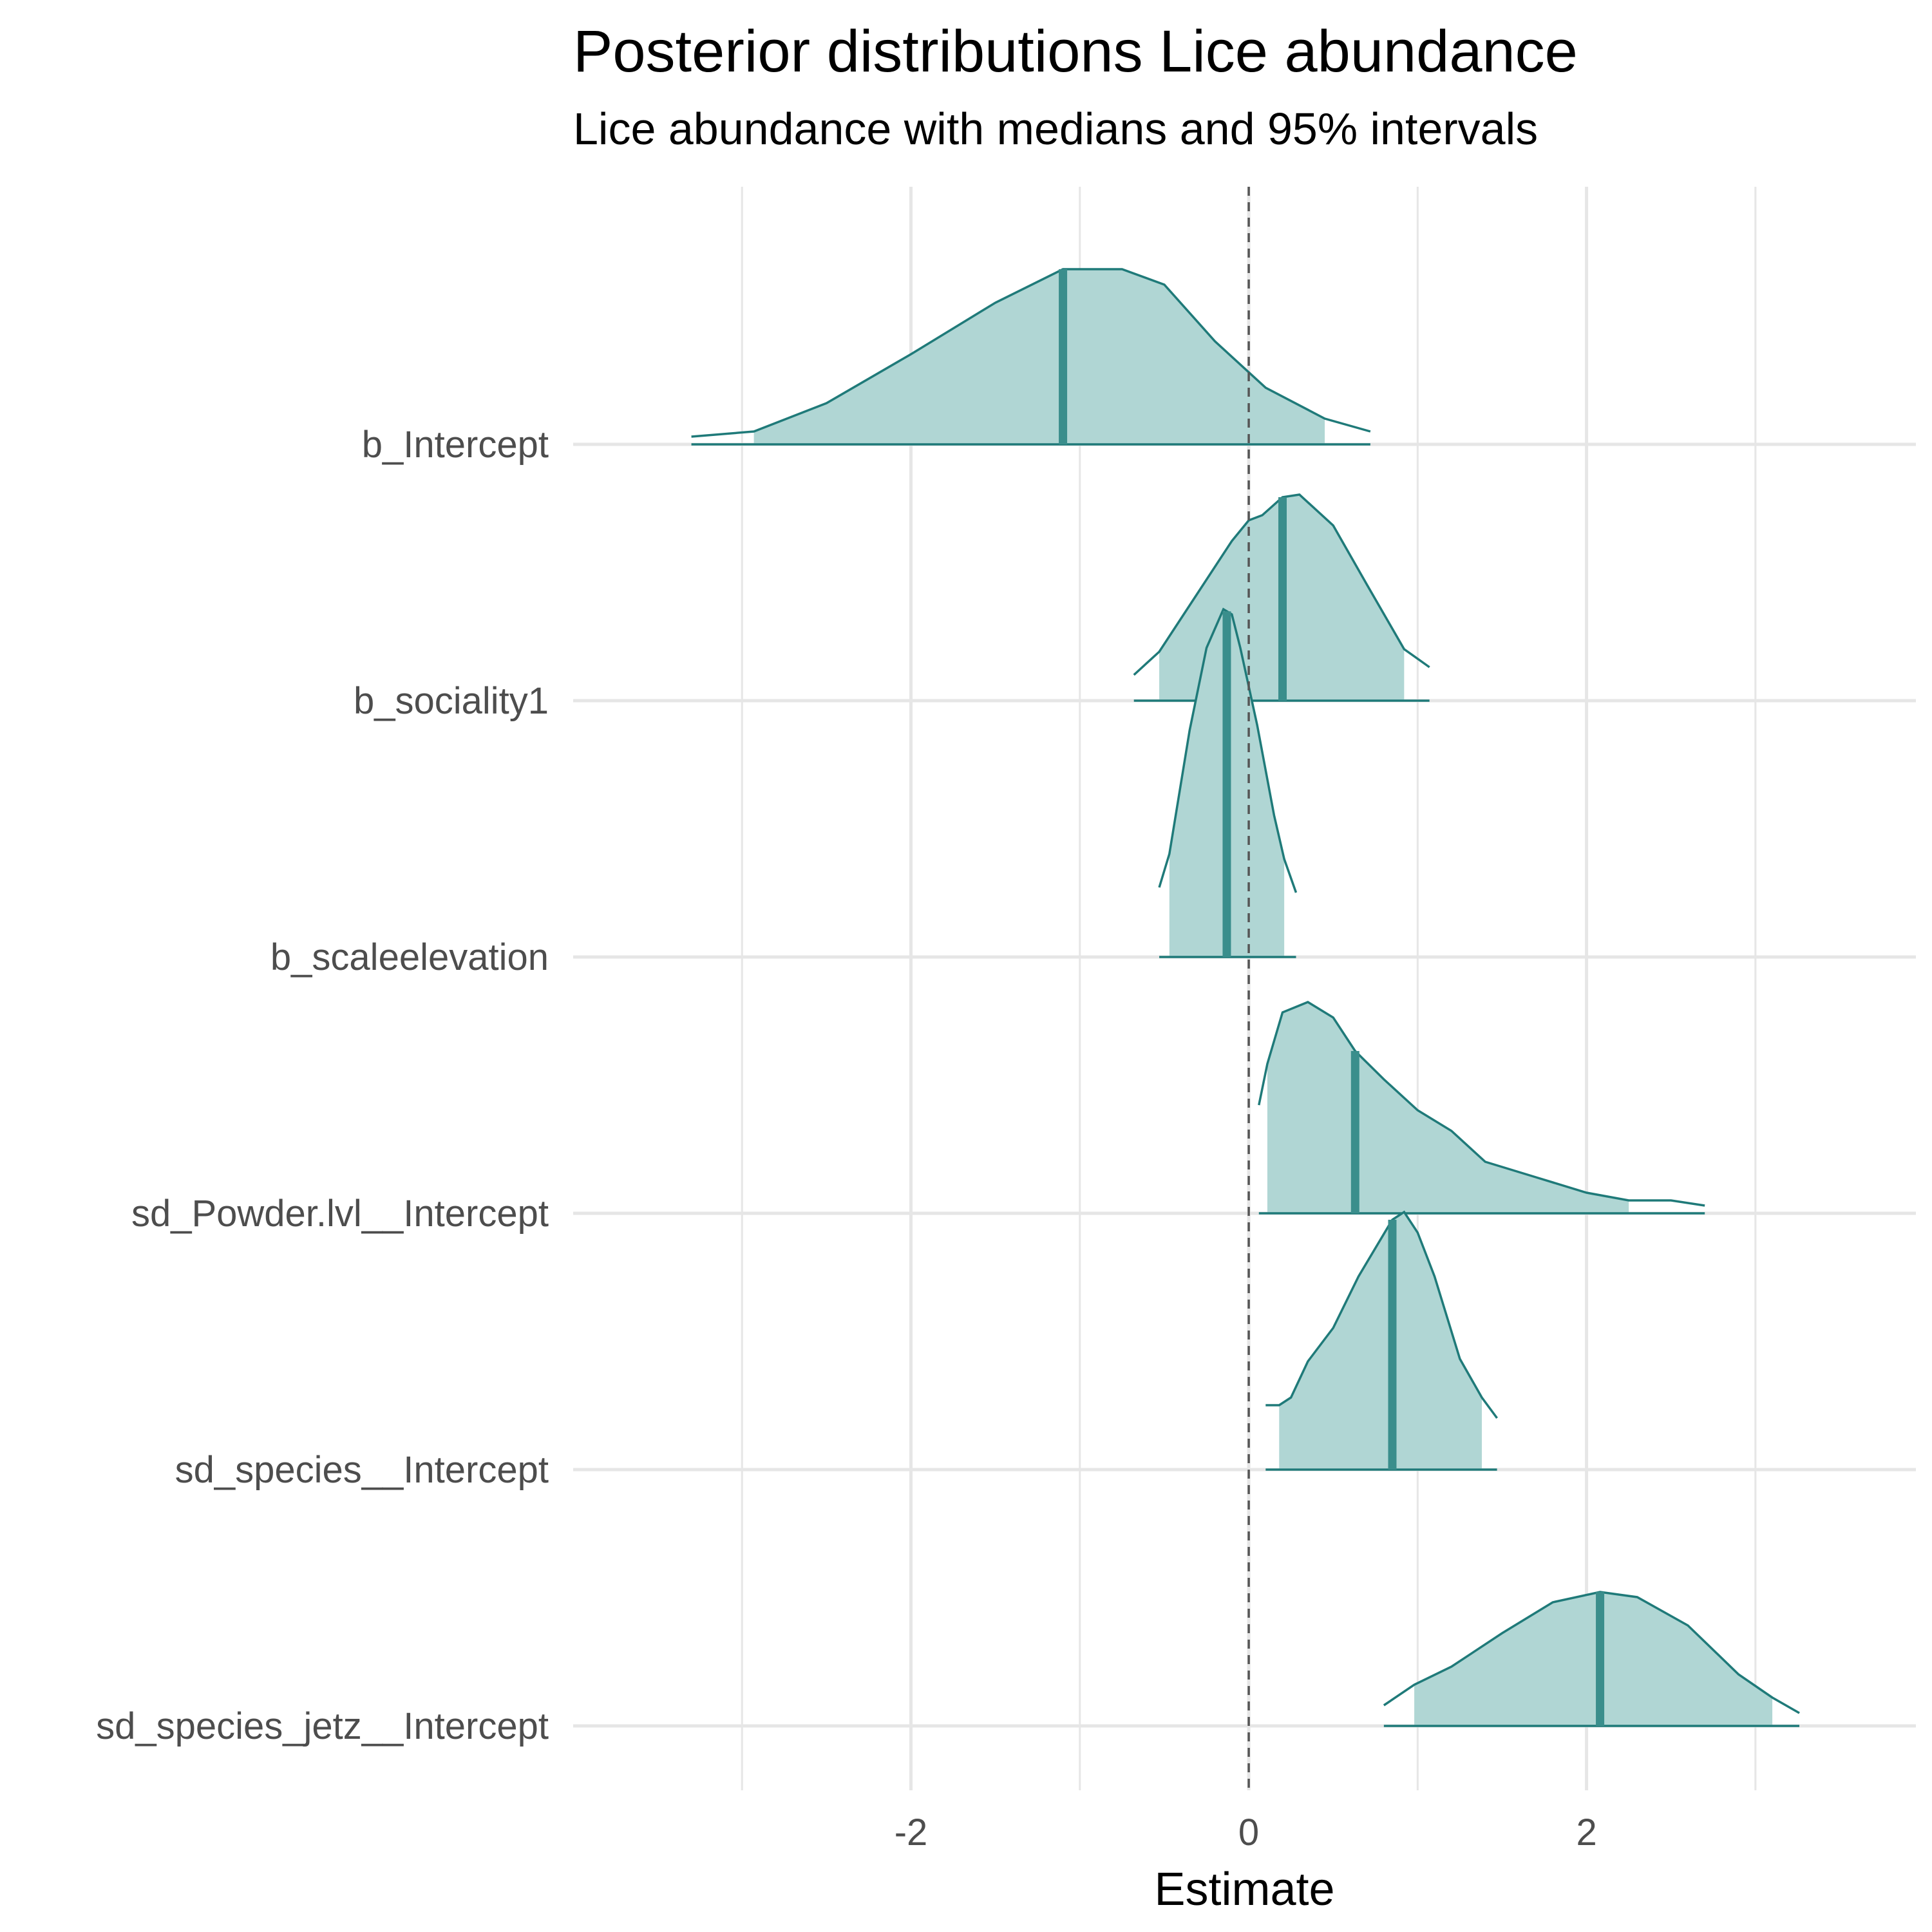 Image resolution: width=1932 pixels, height=1932 pixels. I want to click on x-tick-label: 0, so click(1249, 1832).